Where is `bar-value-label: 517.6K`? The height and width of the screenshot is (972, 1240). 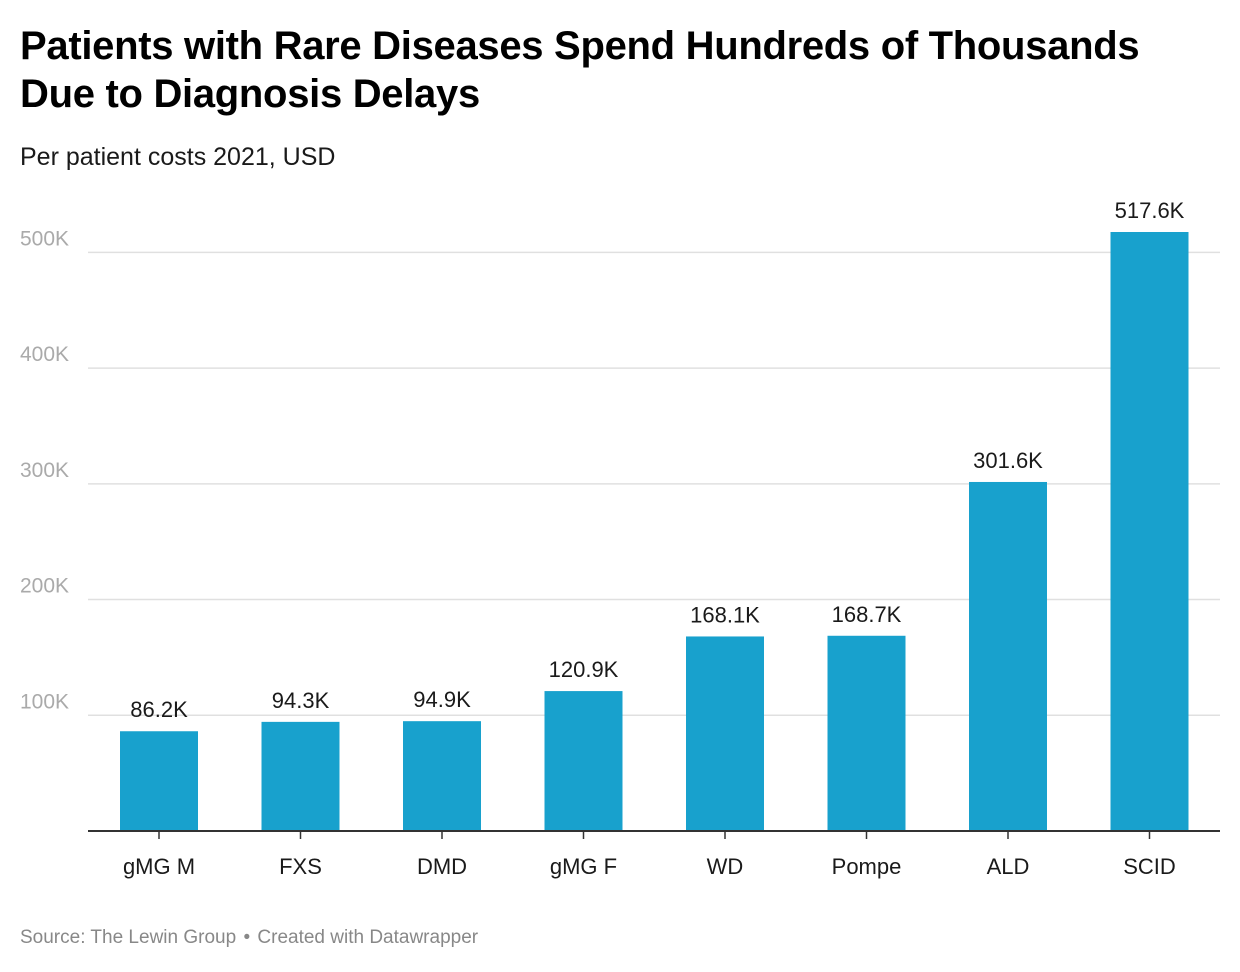 bar-value-label: 517.6K is located at coordinates (1150, 210).